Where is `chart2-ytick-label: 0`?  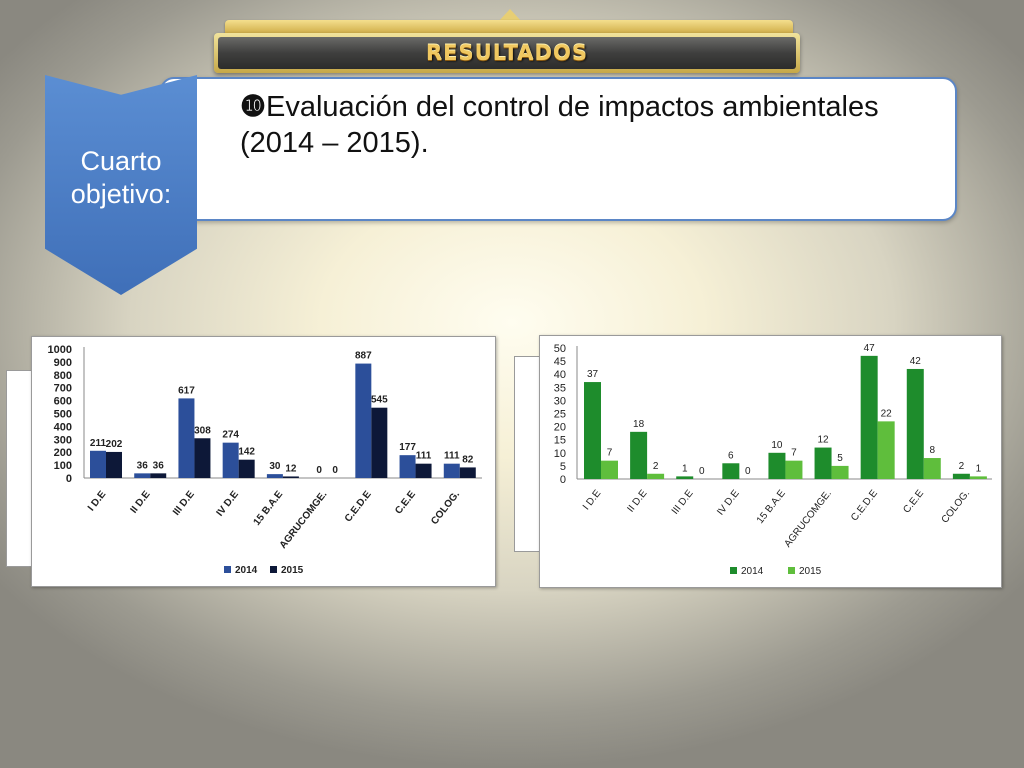
chart2-ytick-label: 0 is located at coordinates (563, 480).